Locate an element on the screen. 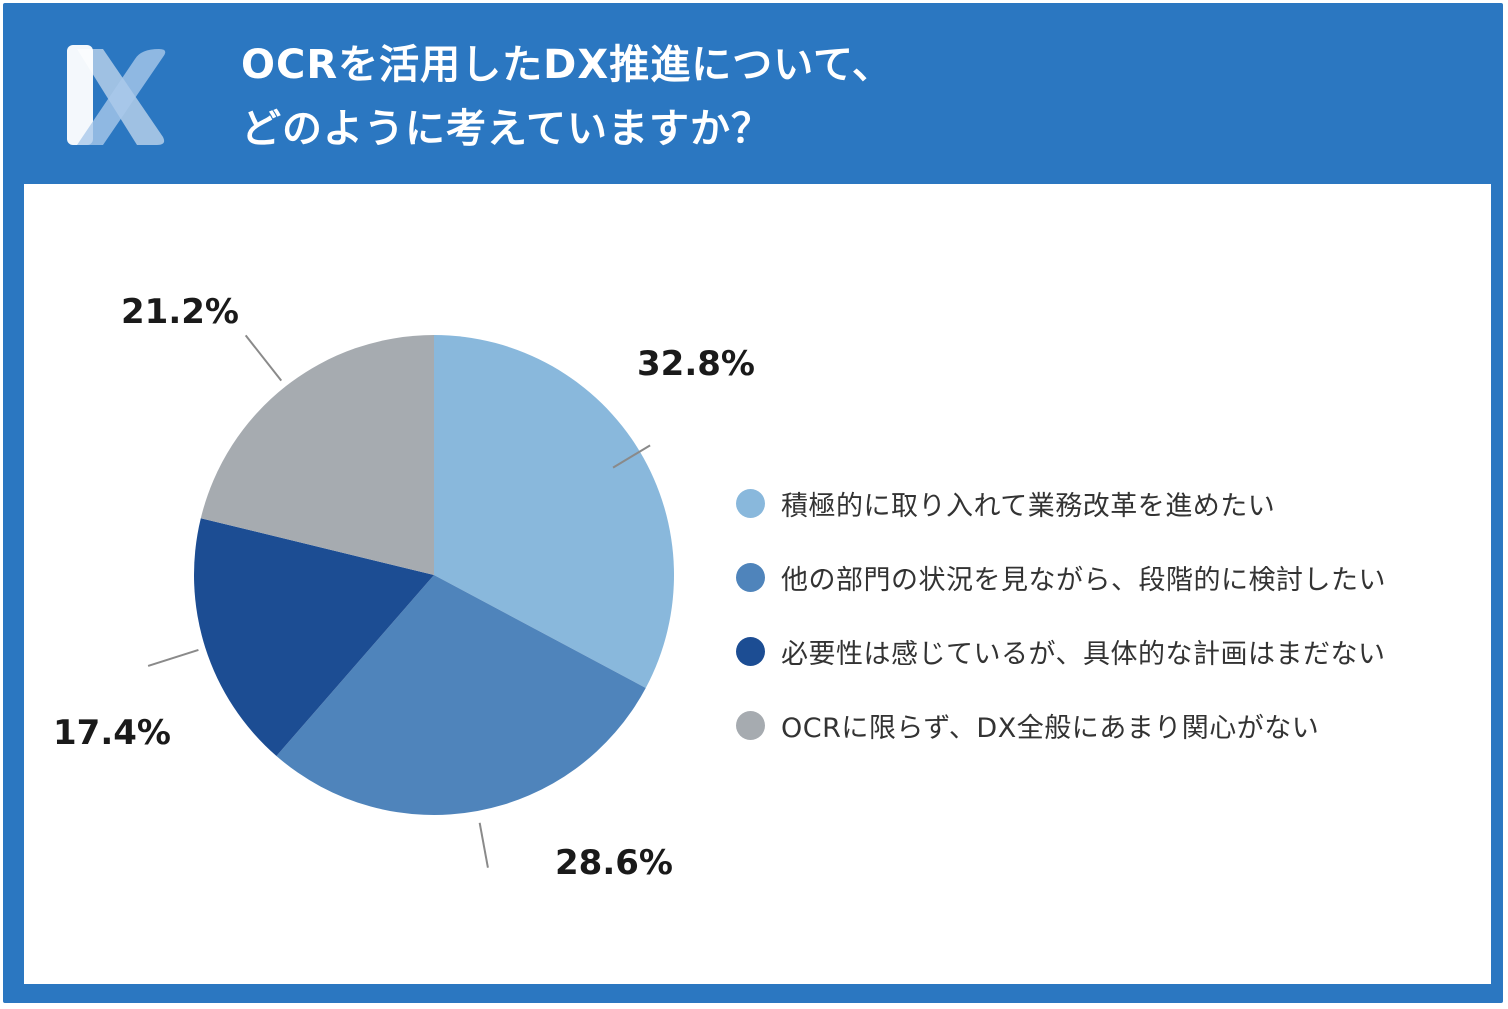  title-line-2: どのように考えていますか？ is located at coordinates (506, 129).